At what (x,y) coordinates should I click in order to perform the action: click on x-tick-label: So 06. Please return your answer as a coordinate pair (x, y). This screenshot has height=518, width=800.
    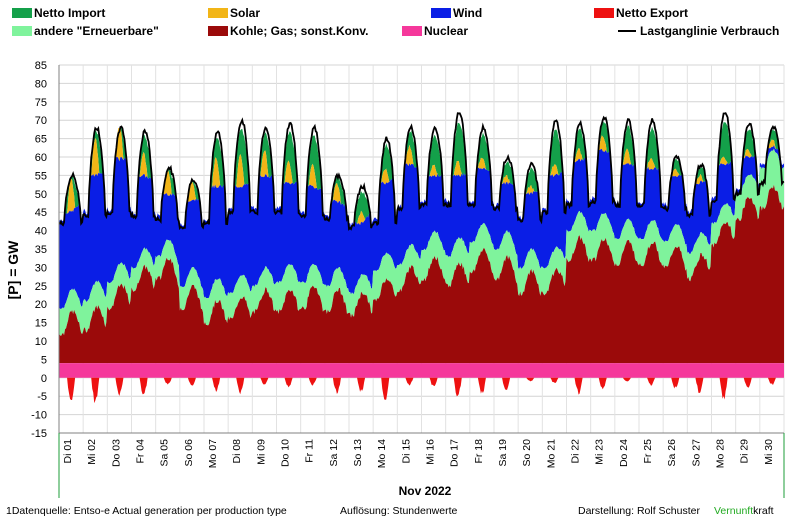
    Looking at the image, I should click on (189, 453).